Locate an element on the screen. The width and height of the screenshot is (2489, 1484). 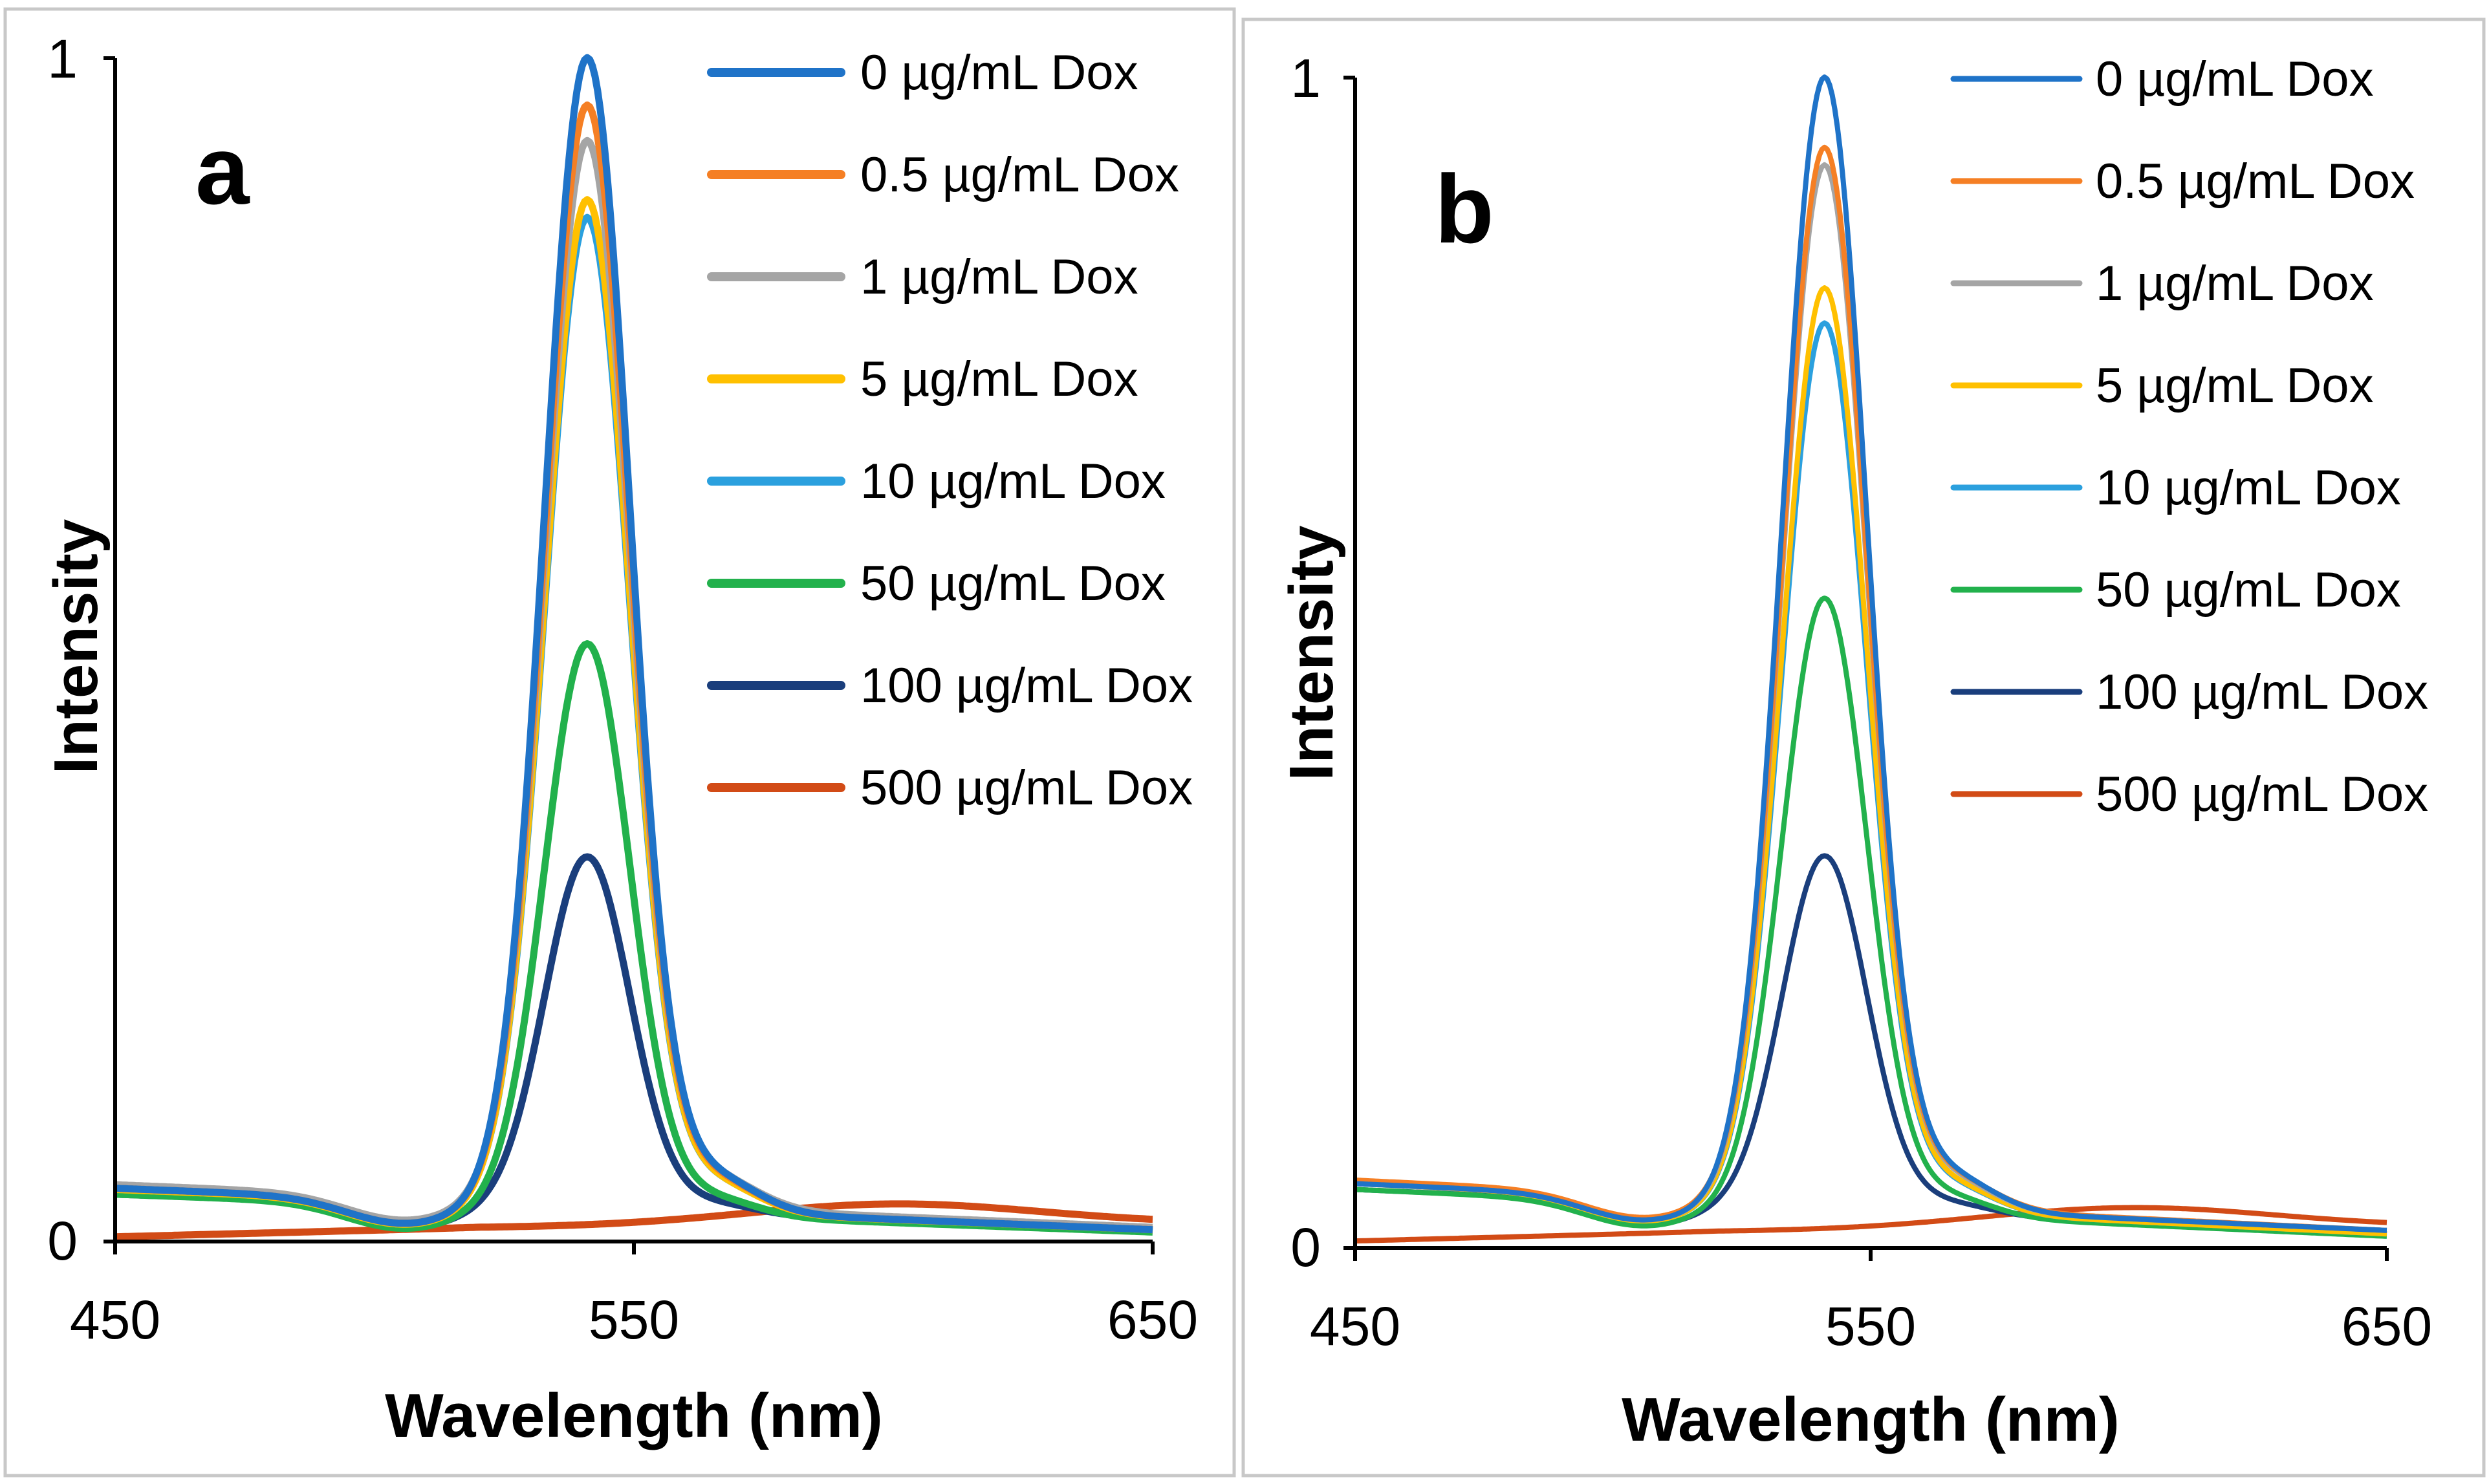
panel-b-x-tick-label-650: 650 is located at coordinates (2387, 1326).